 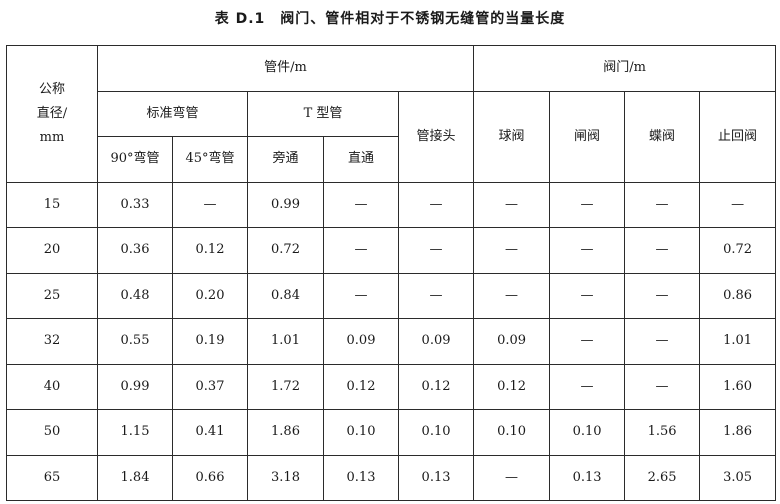 I want to click on row-diameter-cell: 15, so click(x=52, y=204).